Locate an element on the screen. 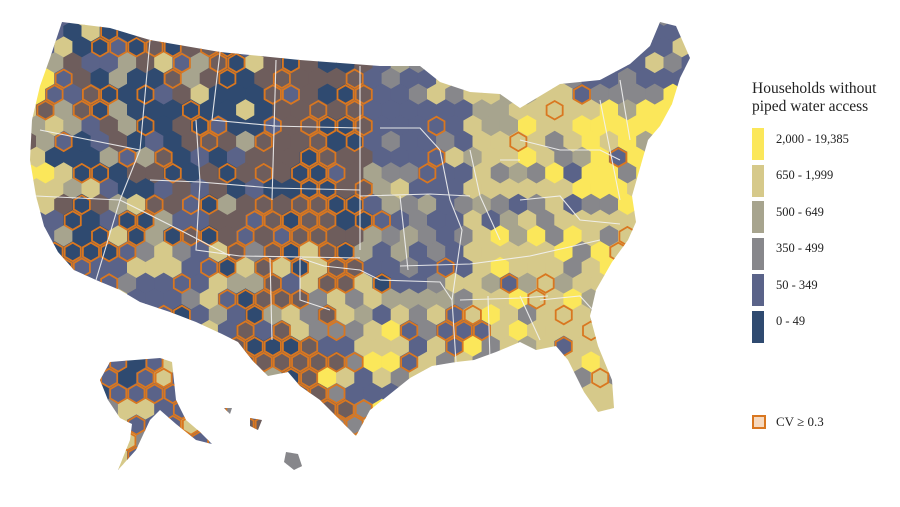 This screenshot has height=507, width=900. cv-legend-label: CV ≥ 0.3 is located at coordinates (800, 421).